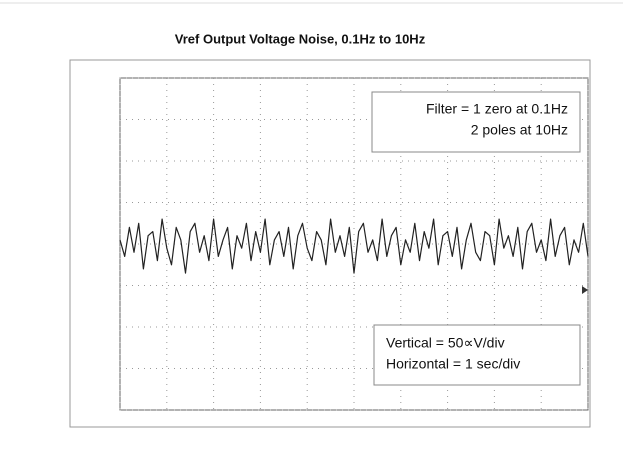 The image size is (623, 463). I want to click on noise-trace, so click(354, 246).